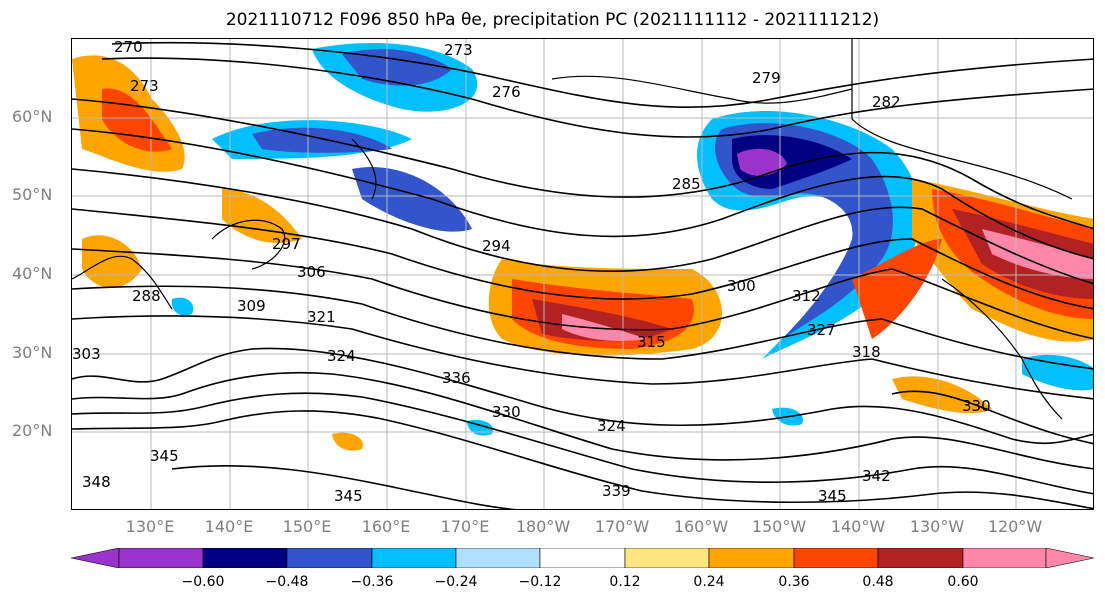  What do you see at coordinates (937, 526) in the screenshot?
I see `lon-label-130w: 130°W` at bounding box center [937, 526].